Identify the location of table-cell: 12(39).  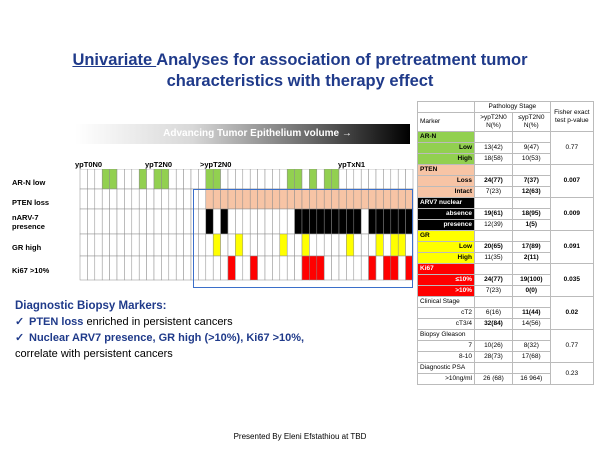
(493, 225).